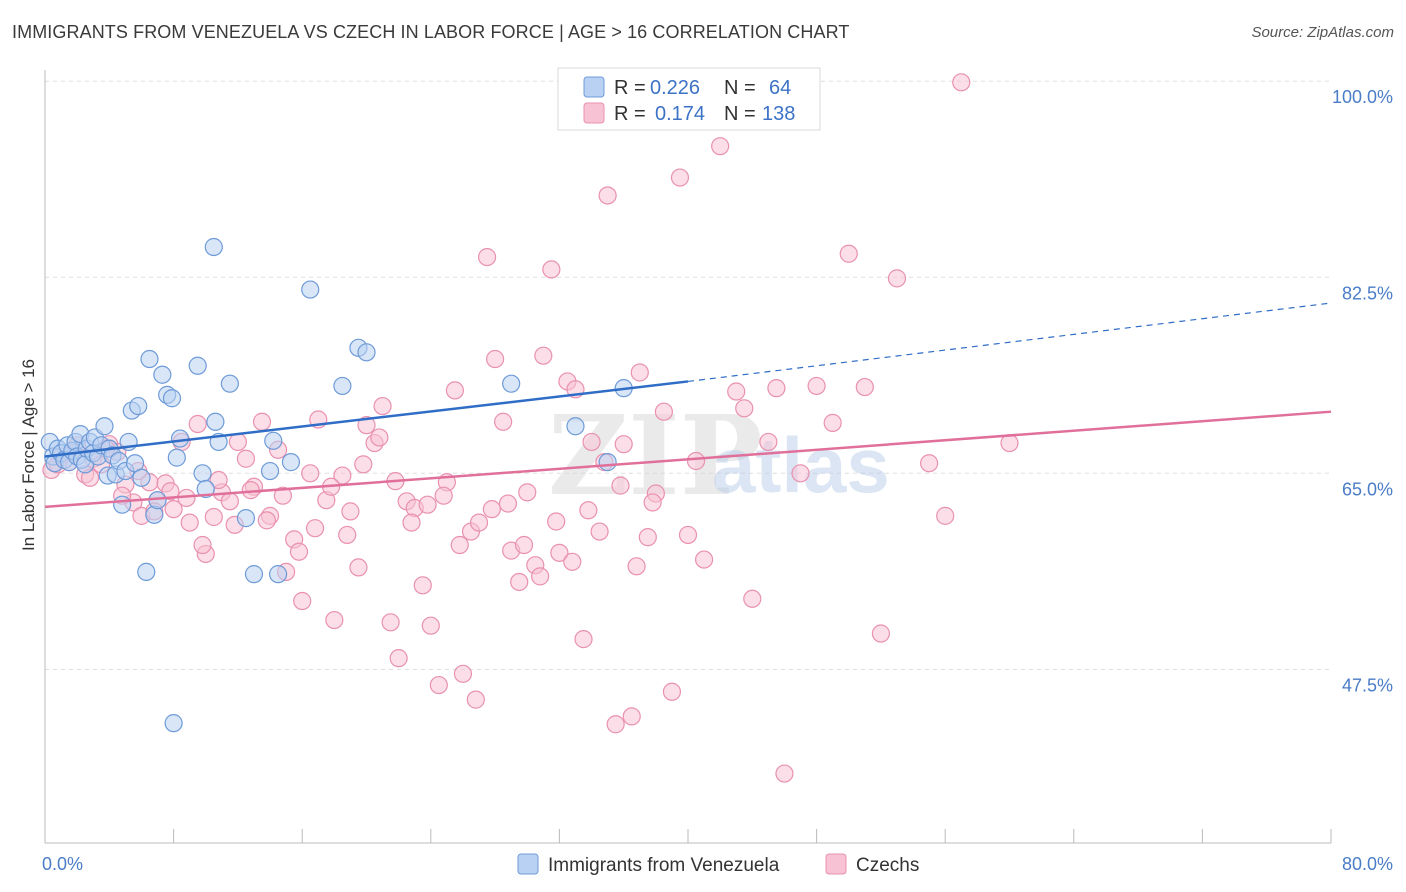 The height and width of the screenshot is (892, 1406). Describe the element at coordinates (594, 113) in the screenshot. I see `legend-swatch-pink` at that location.